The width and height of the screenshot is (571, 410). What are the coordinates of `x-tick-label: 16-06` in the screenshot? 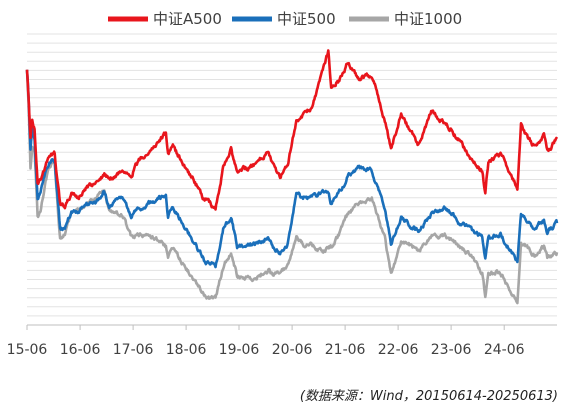 It's located at (80, 350).